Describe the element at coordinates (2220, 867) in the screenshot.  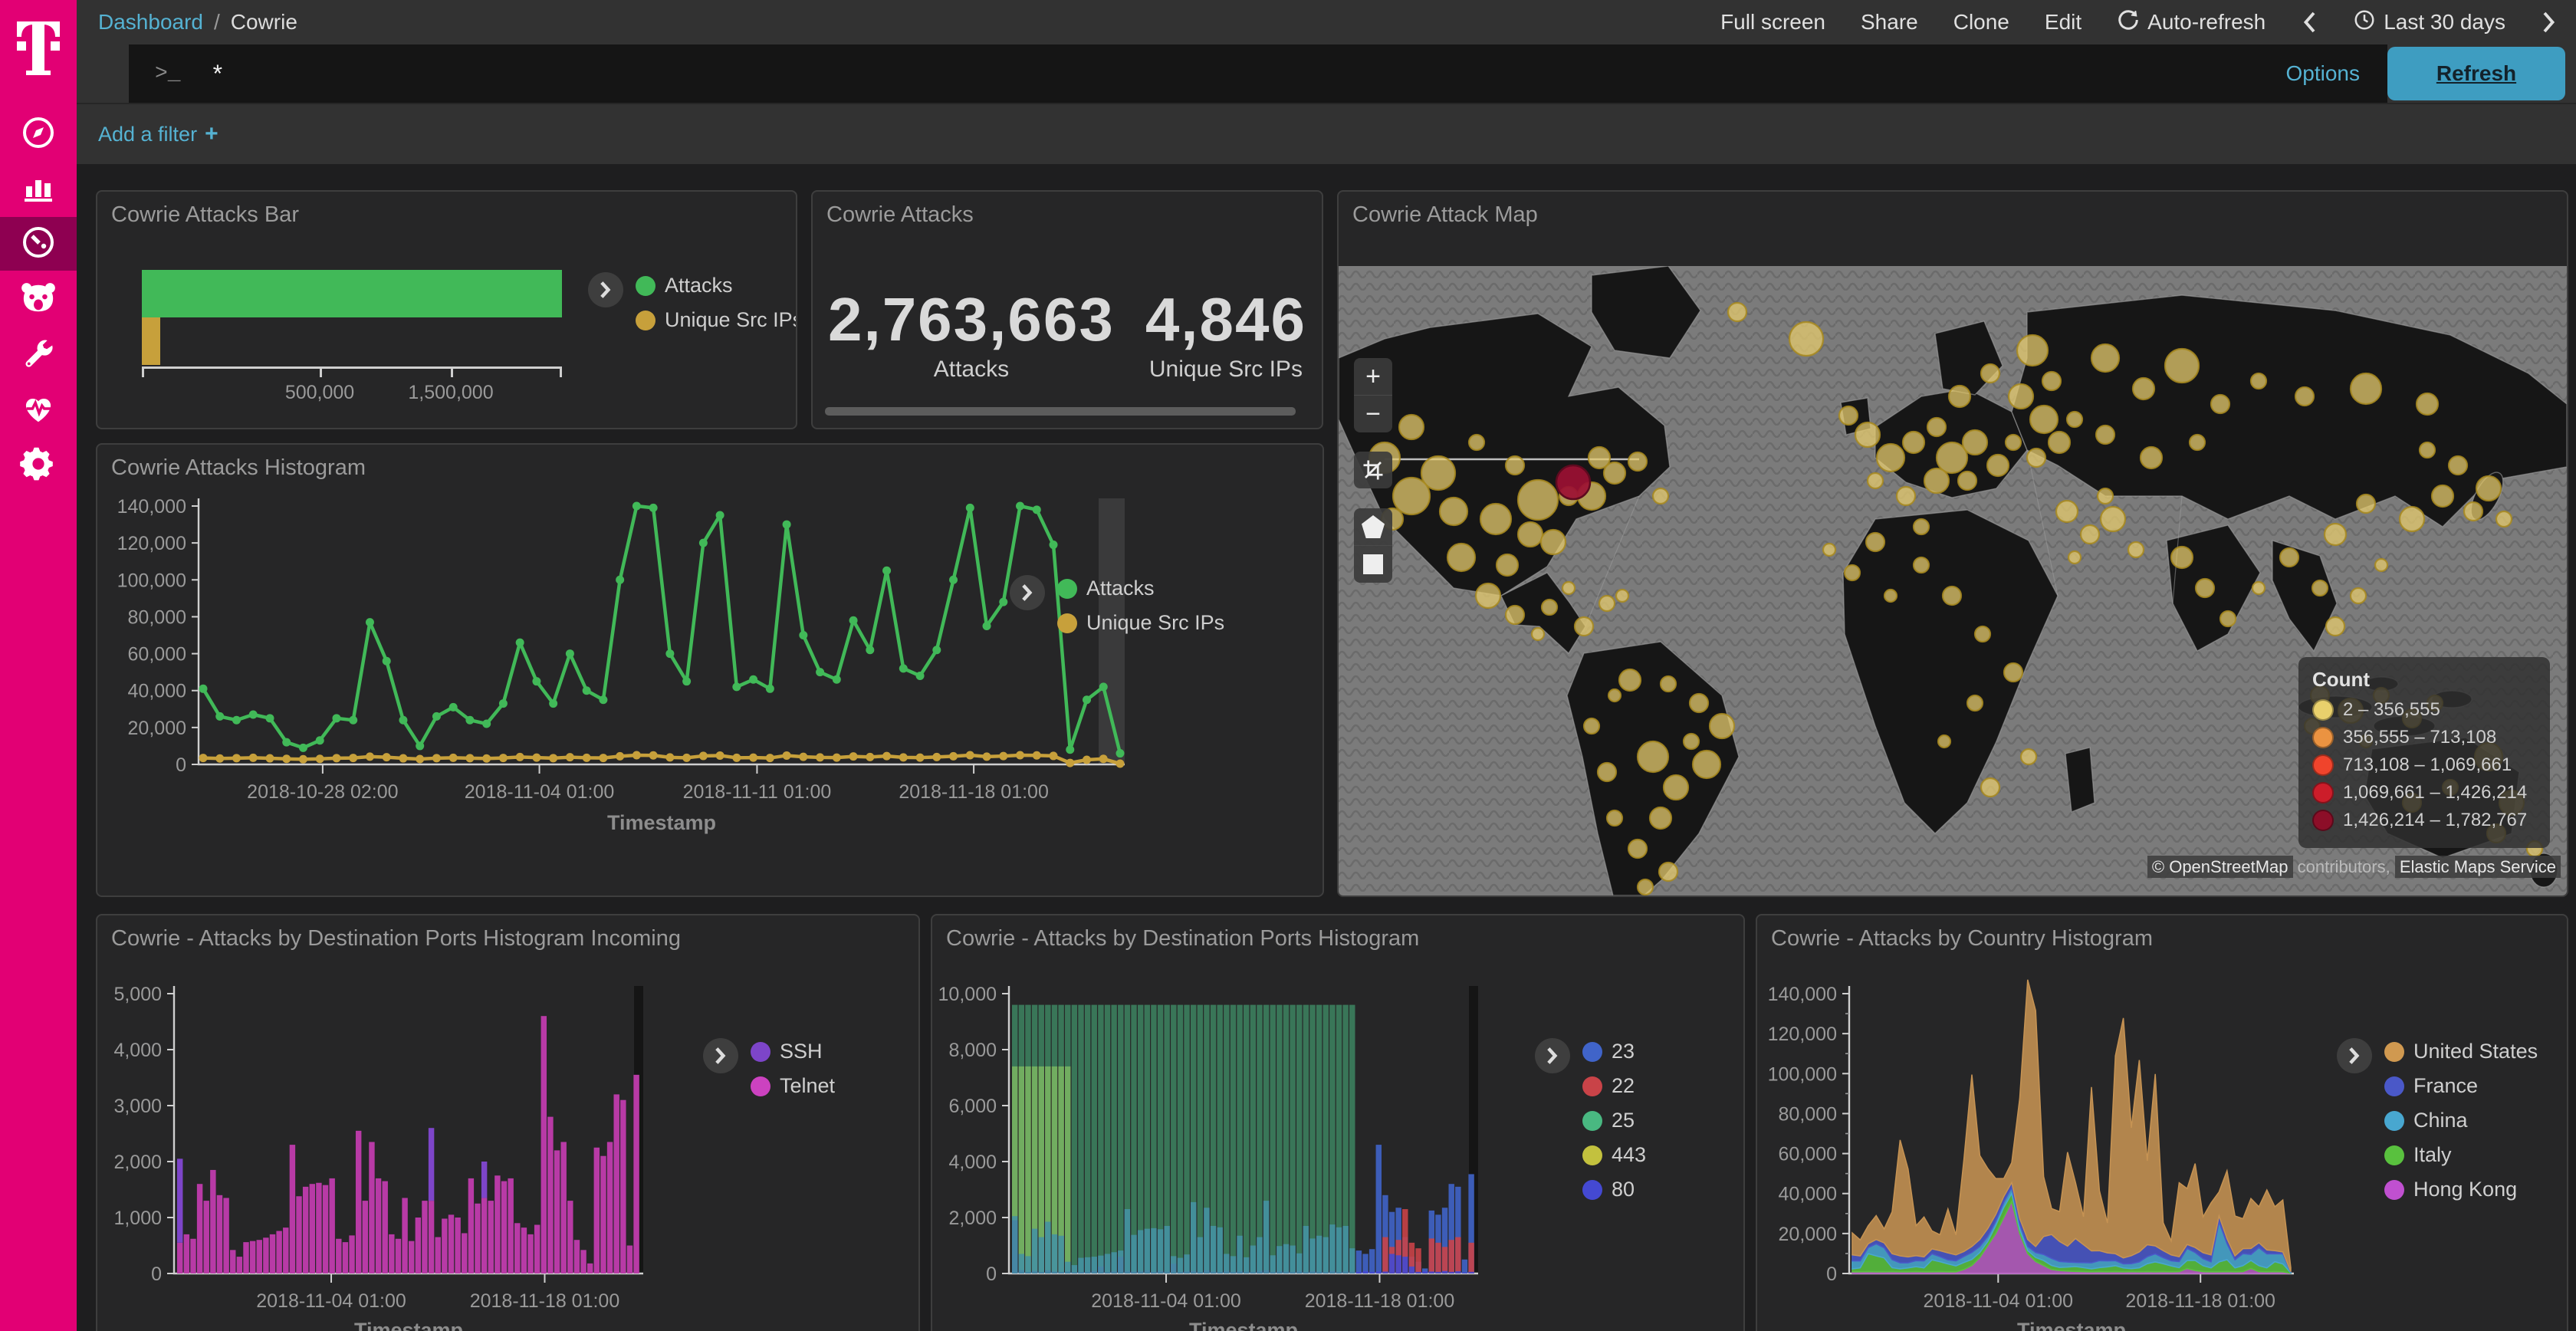
I see `attribution-text: © OpenStreetMap` at that location.